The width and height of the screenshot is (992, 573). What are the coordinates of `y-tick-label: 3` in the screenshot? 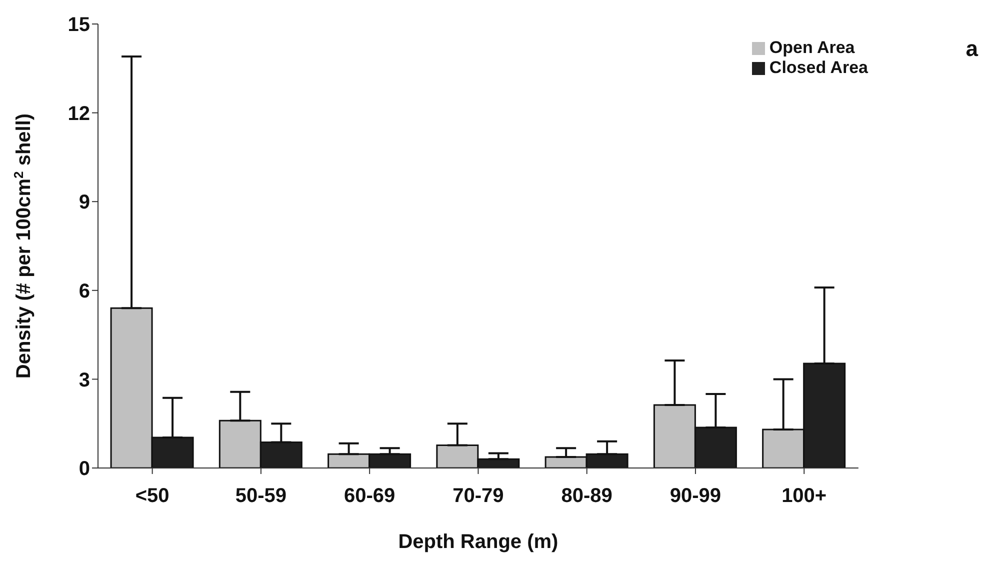 It's located at (84, 380).